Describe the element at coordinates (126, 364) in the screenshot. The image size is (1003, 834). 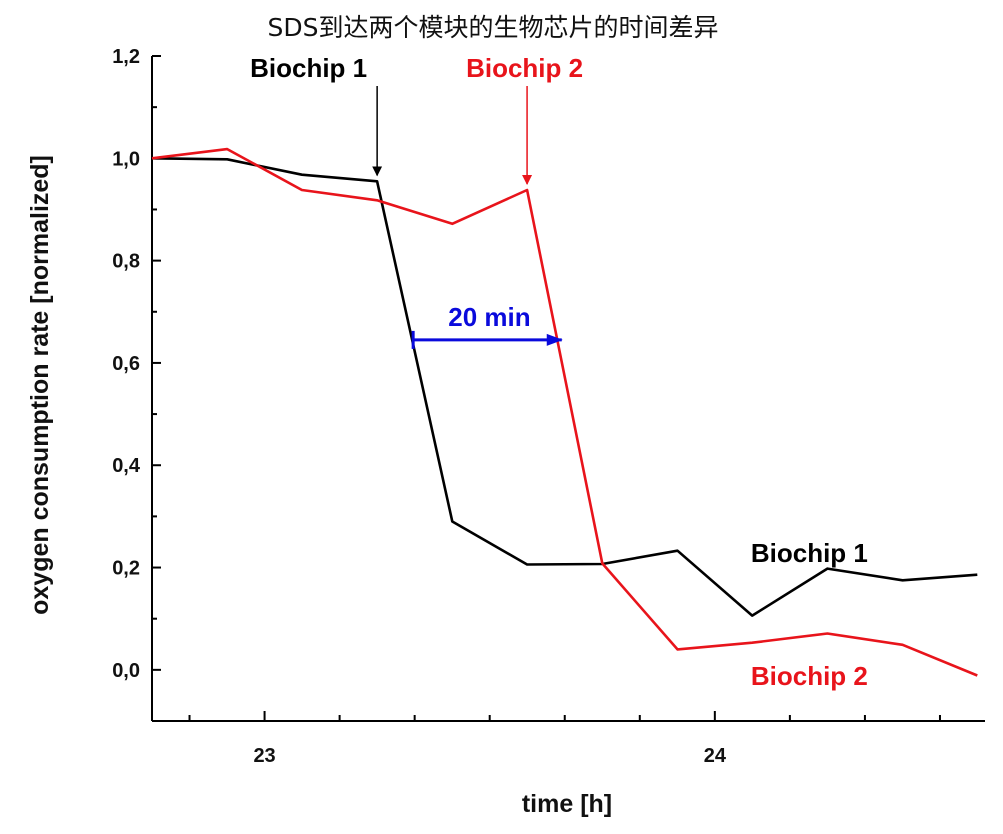
I see `y-tick-label: 0,6` at that location.